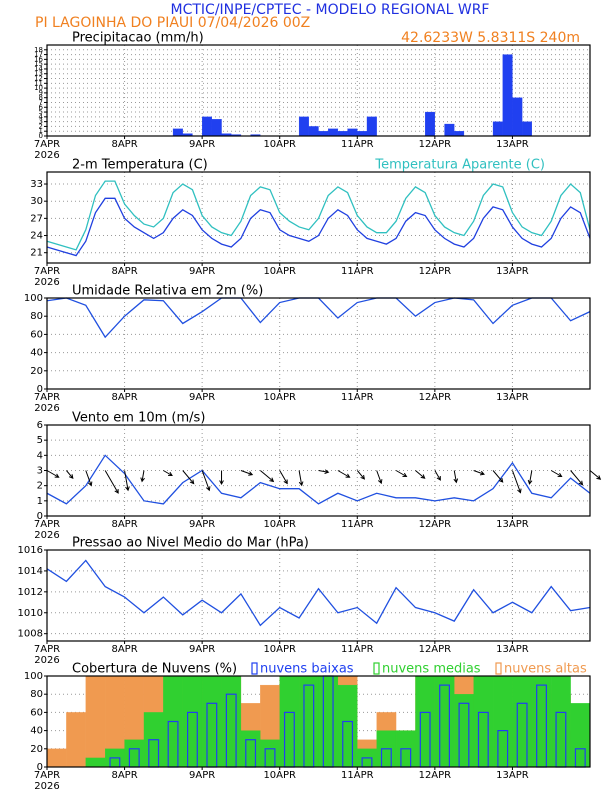 The height and width of the screenshot is (792, 612). What do you see at coordinates (36, 236) in the screenshot?
I see `y-tick-label: 24` at bounding box center [36, 236].